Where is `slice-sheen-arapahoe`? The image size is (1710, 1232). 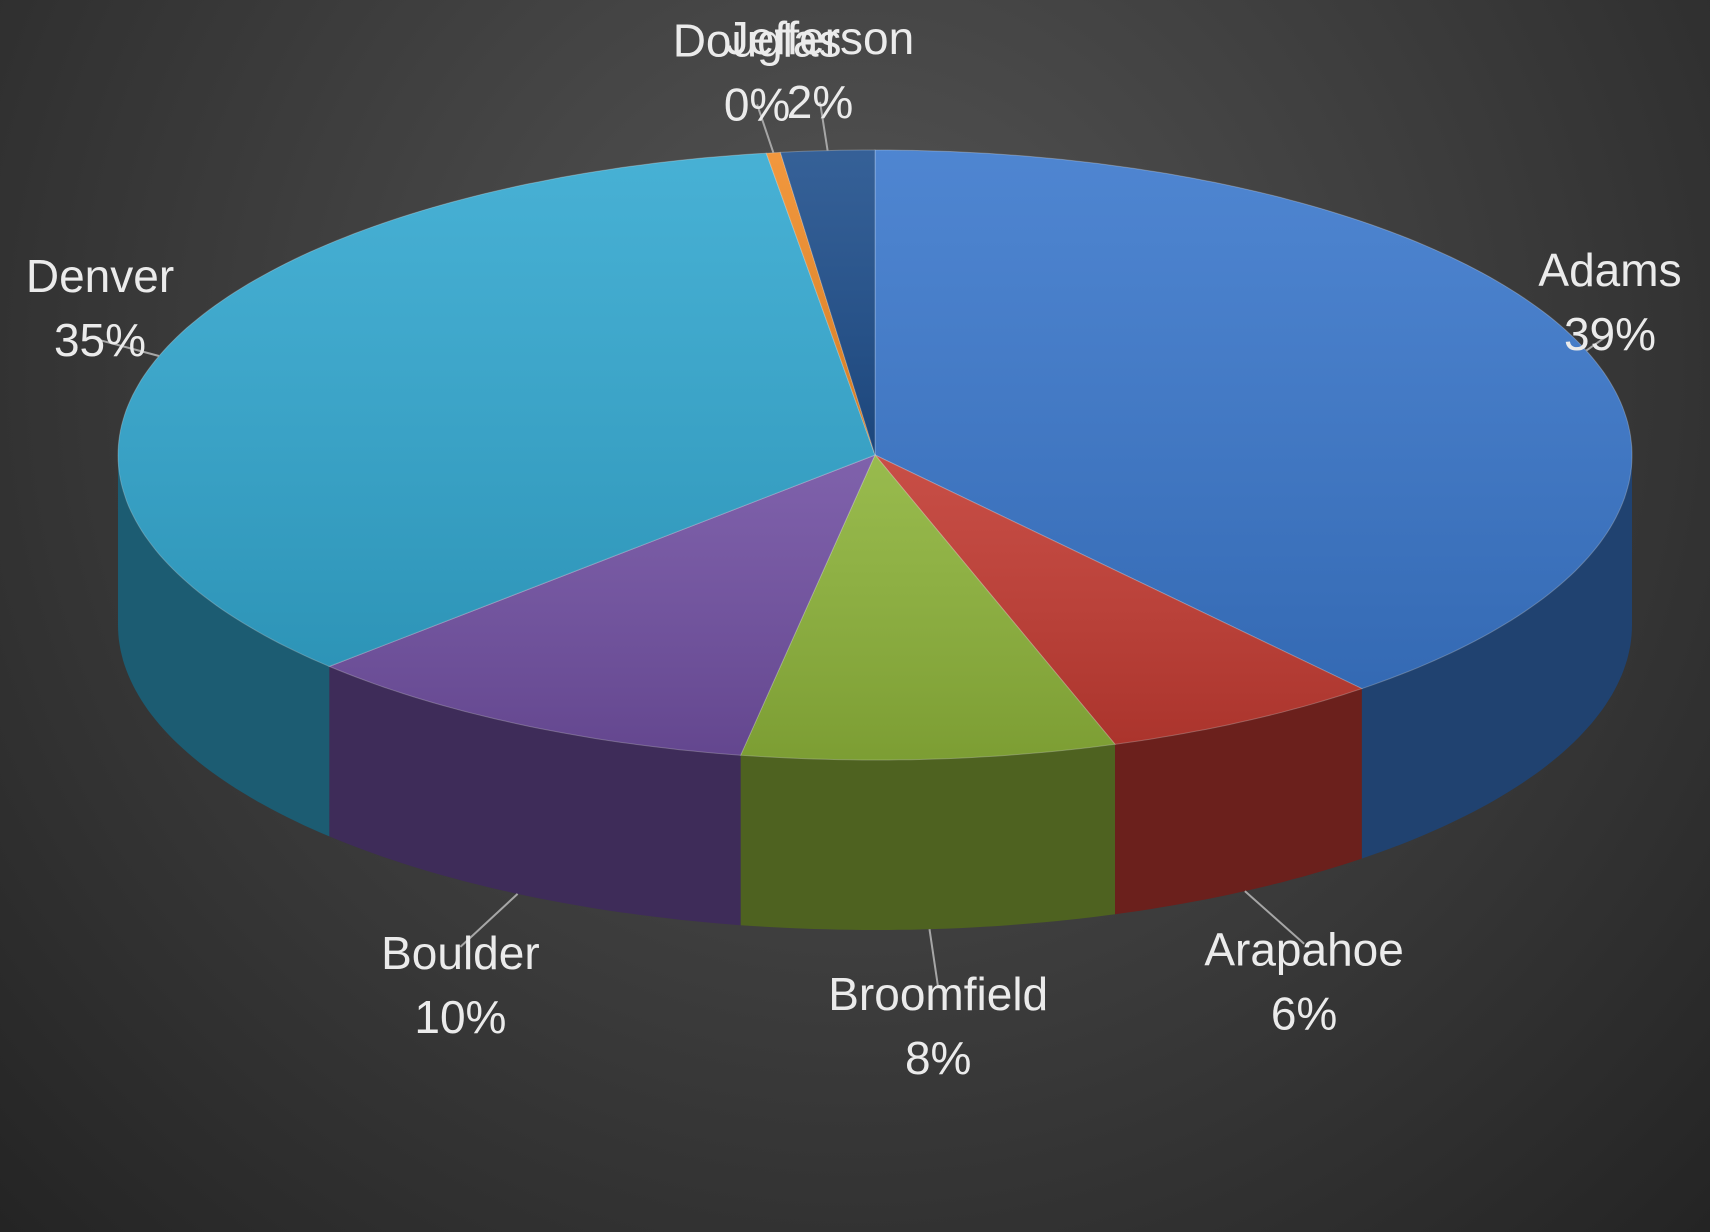 slice-sheen-arapahoe is located at coordinates (1118, 600).